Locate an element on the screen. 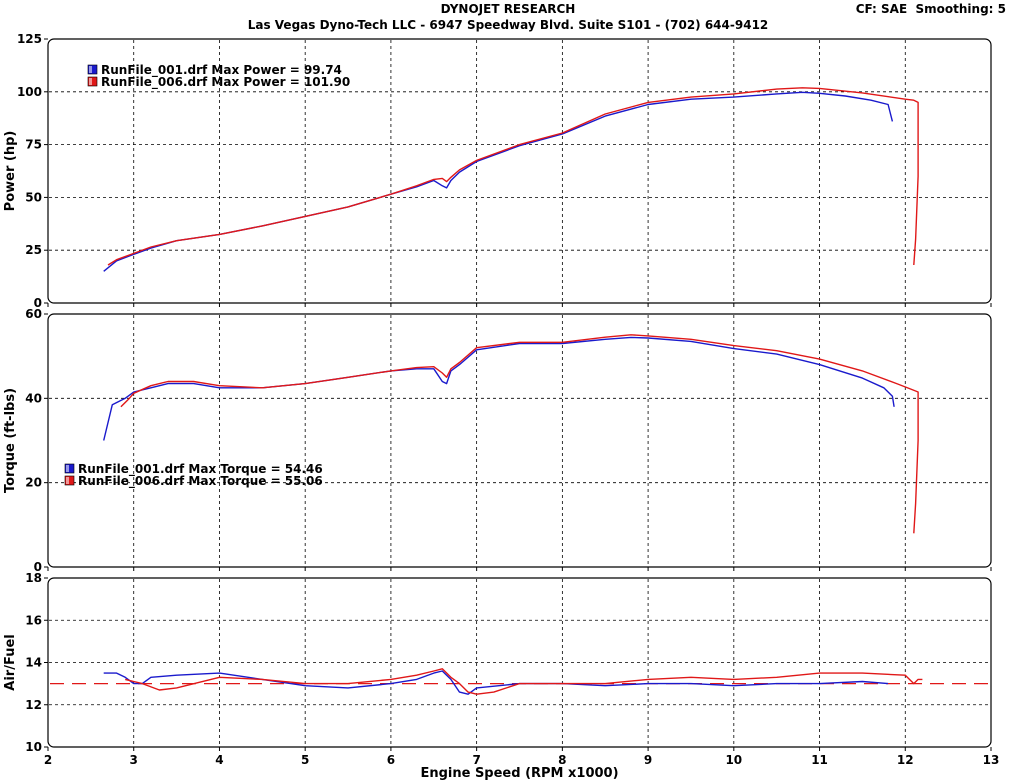 Image resolution: width=1016 pixels, height=780 pixels. x-tick-label: 4 is located at coordinates (219, 760).